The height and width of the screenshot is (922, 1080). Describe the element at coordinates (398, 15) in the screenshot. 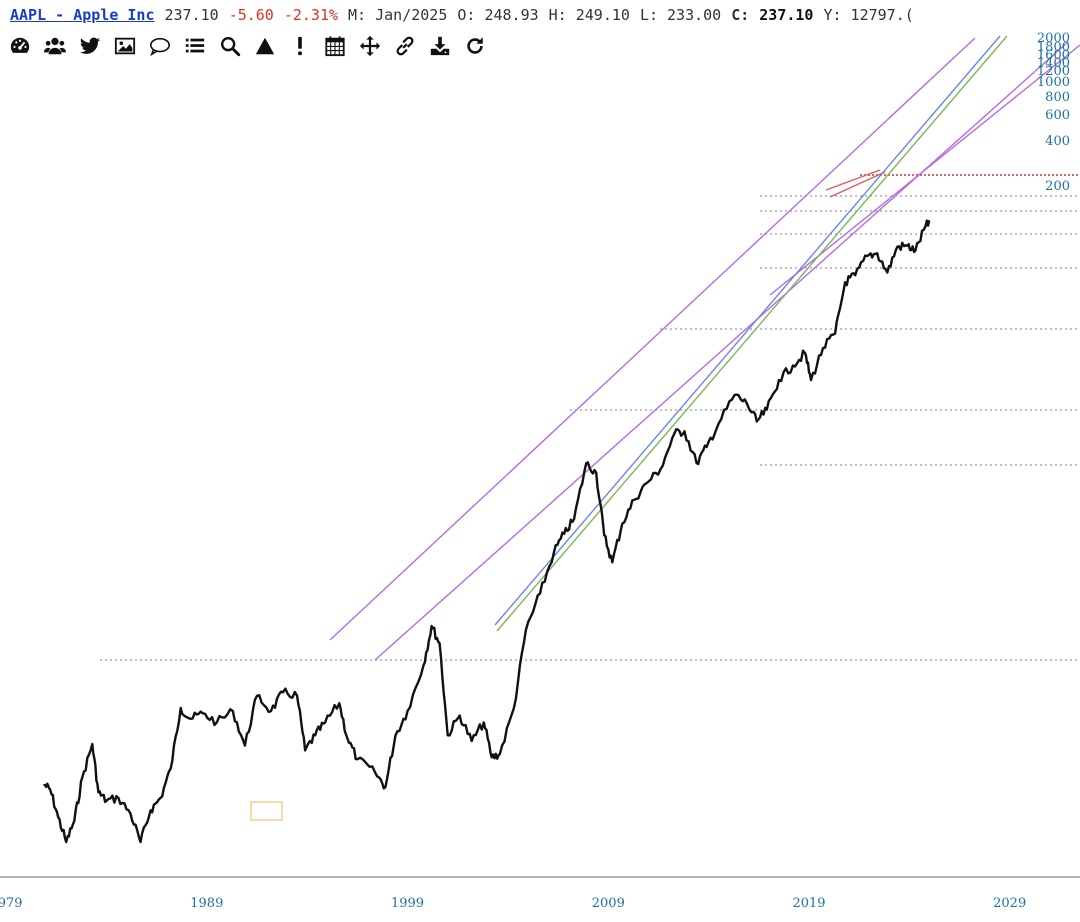

I see `period-label: M: Jan/2025` at that location.